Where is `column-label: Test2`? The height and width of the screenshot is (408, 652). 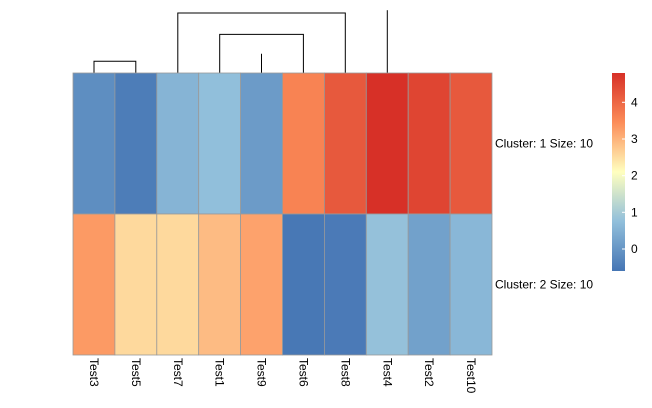
column-label: Test2 is located at coordinates (429, 372).